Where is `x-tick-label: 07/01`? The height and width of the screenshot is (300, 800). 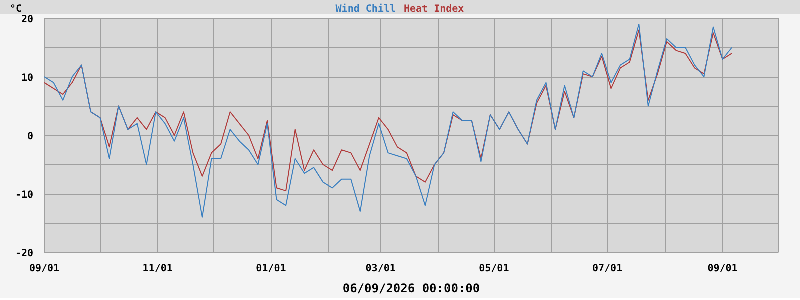 x-tick-label: 07/01 is located at coordinates (607, 269).